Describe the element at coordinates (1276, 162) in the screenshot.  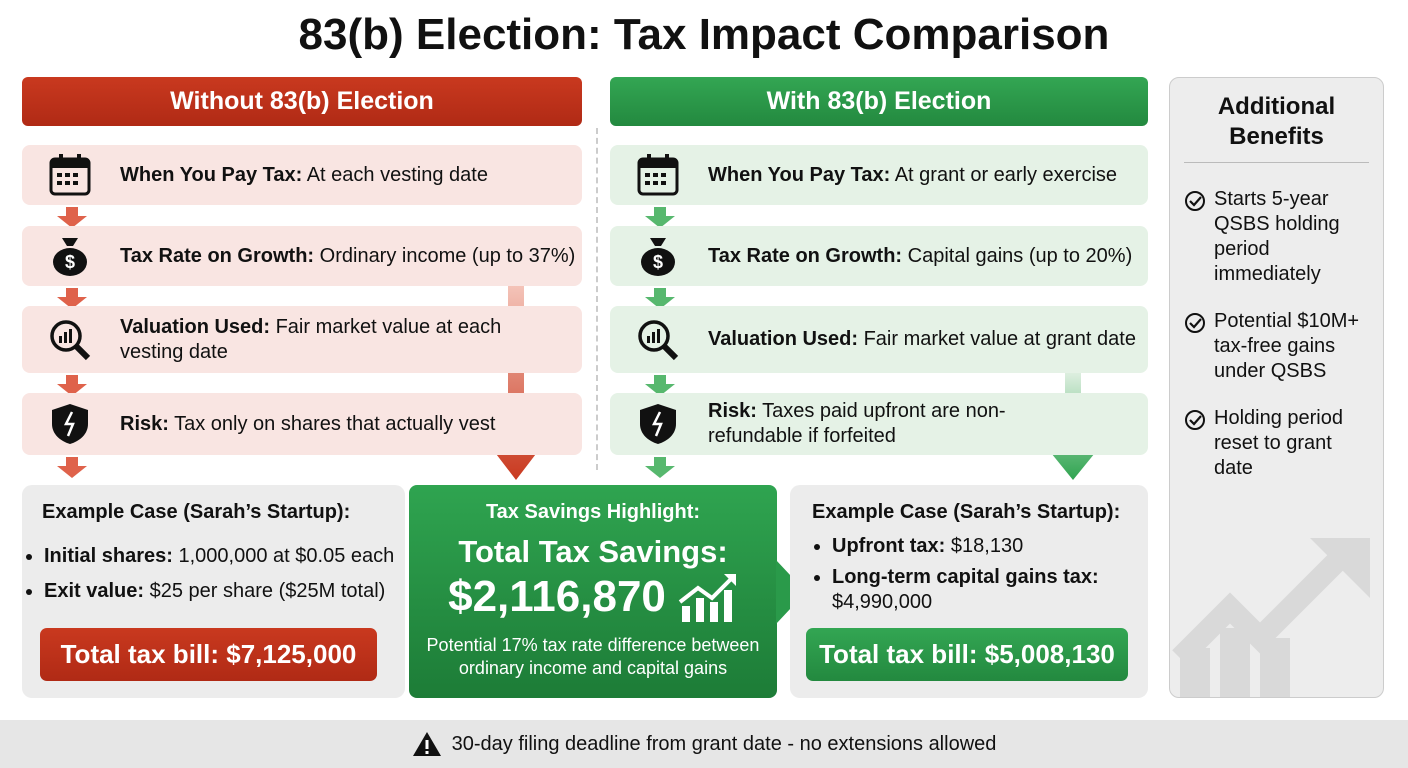
I see `rule` at that location.